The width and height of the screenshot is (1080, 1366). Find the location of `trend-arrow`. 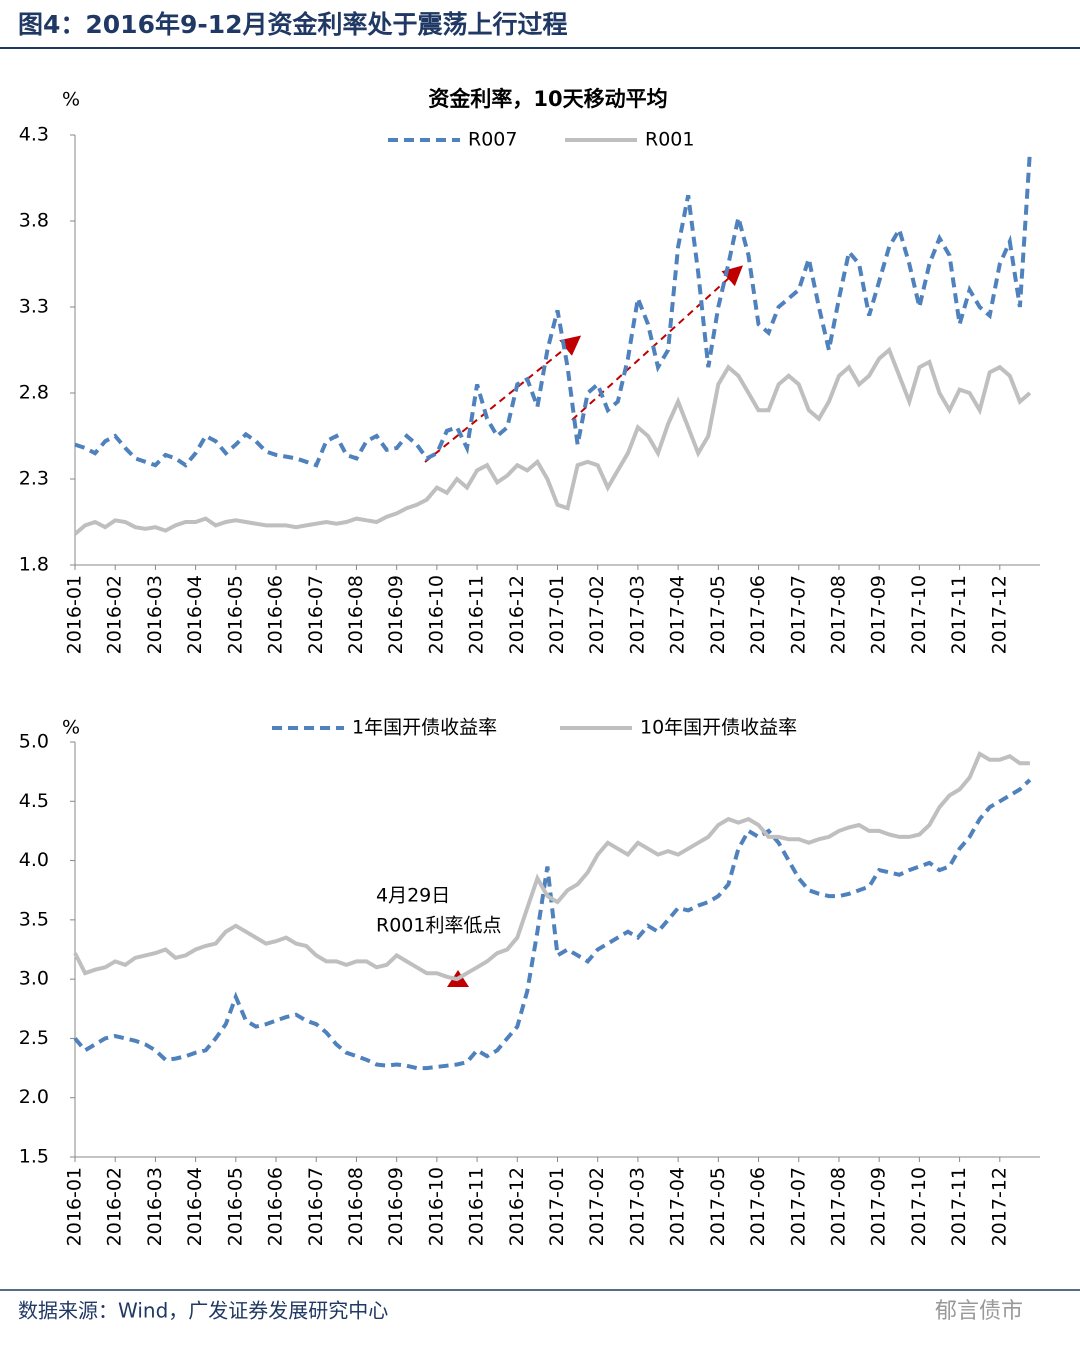

trend-arrow is located at coordinates (503, 399).